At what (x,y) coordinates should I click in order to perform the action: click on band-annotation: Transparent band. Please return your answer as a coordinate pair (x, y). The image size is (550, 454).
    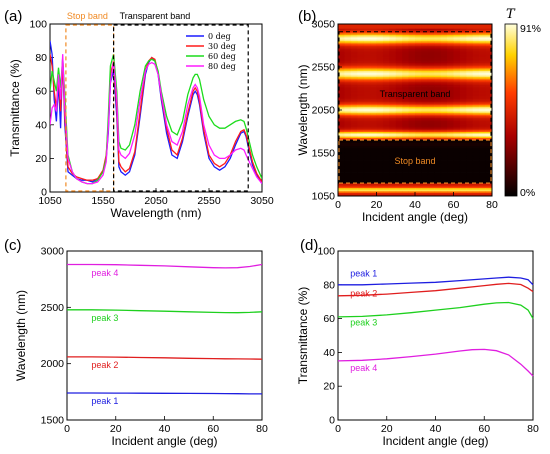
    Looking at the image, I should click on (415, 94).